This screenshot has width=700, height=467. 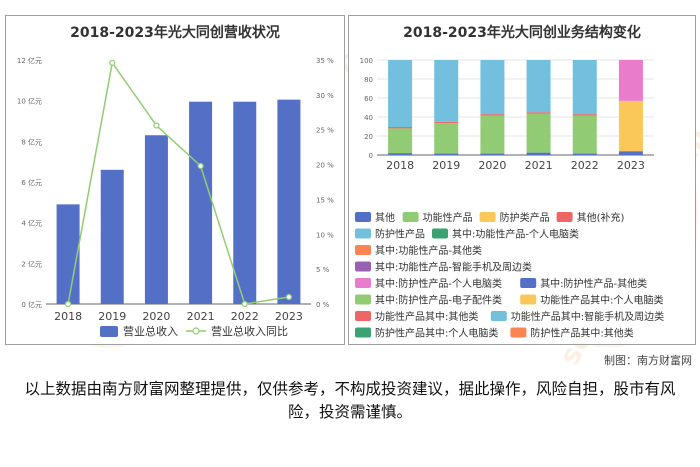 I want to click on legend-label-revenue: 营业总收入, so click(x=150, y=331).